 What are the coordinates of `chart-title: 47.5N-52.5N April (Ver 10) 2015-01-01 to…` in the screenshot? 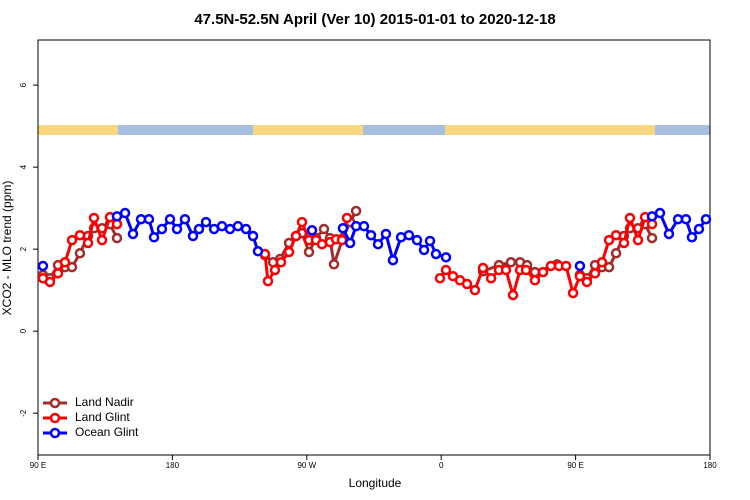 It's located at (374, 19).